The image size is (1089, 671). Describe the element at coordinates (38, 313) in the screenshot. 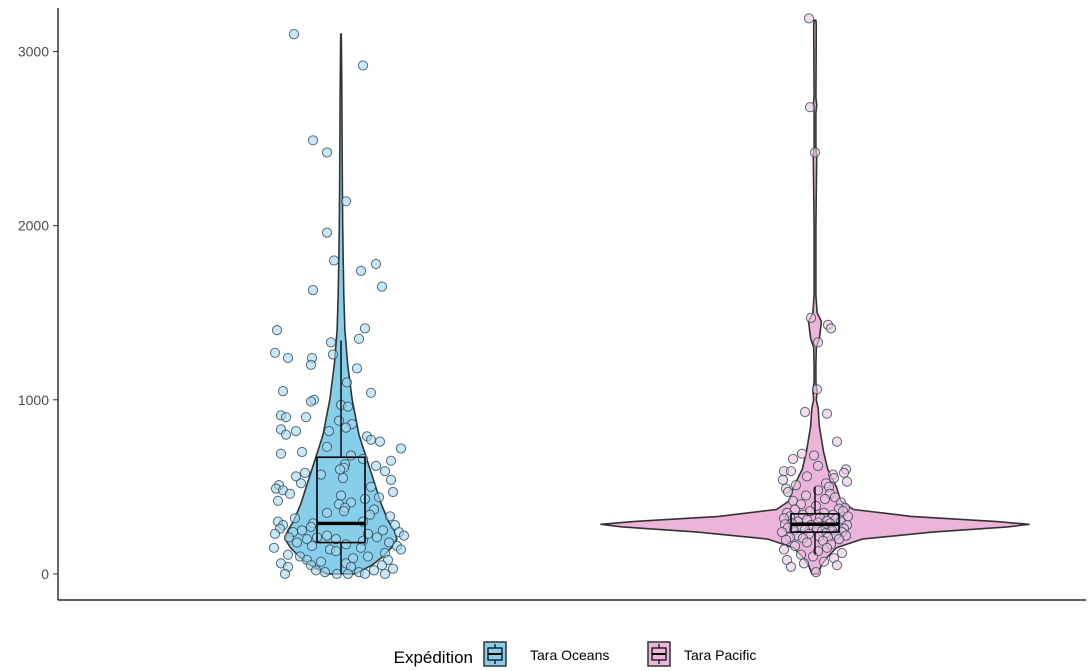

I see `y-axis-ticks: 0 1000 2000 3000` at that location.